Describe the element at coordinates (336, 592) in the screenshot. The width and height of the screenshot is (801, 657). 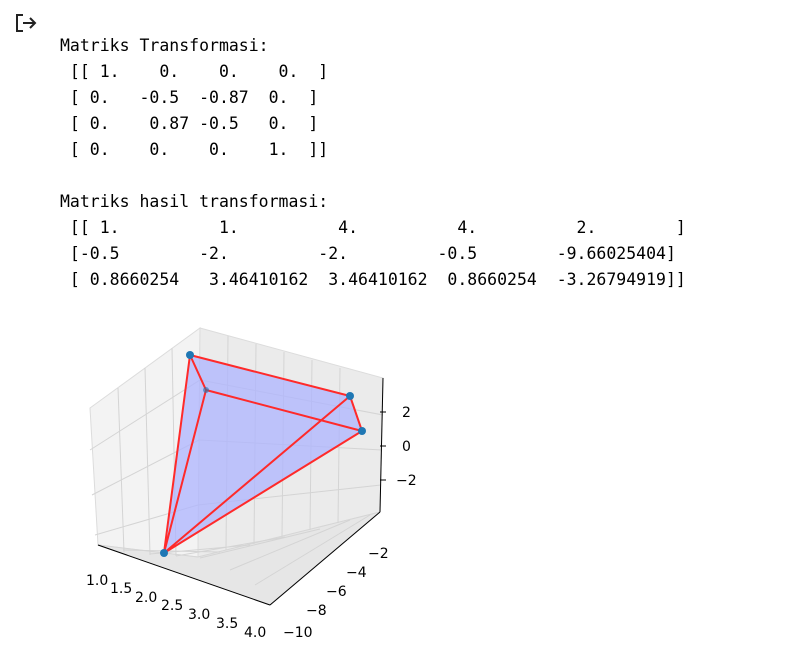
I see `y-tick-label: −6` at that location.